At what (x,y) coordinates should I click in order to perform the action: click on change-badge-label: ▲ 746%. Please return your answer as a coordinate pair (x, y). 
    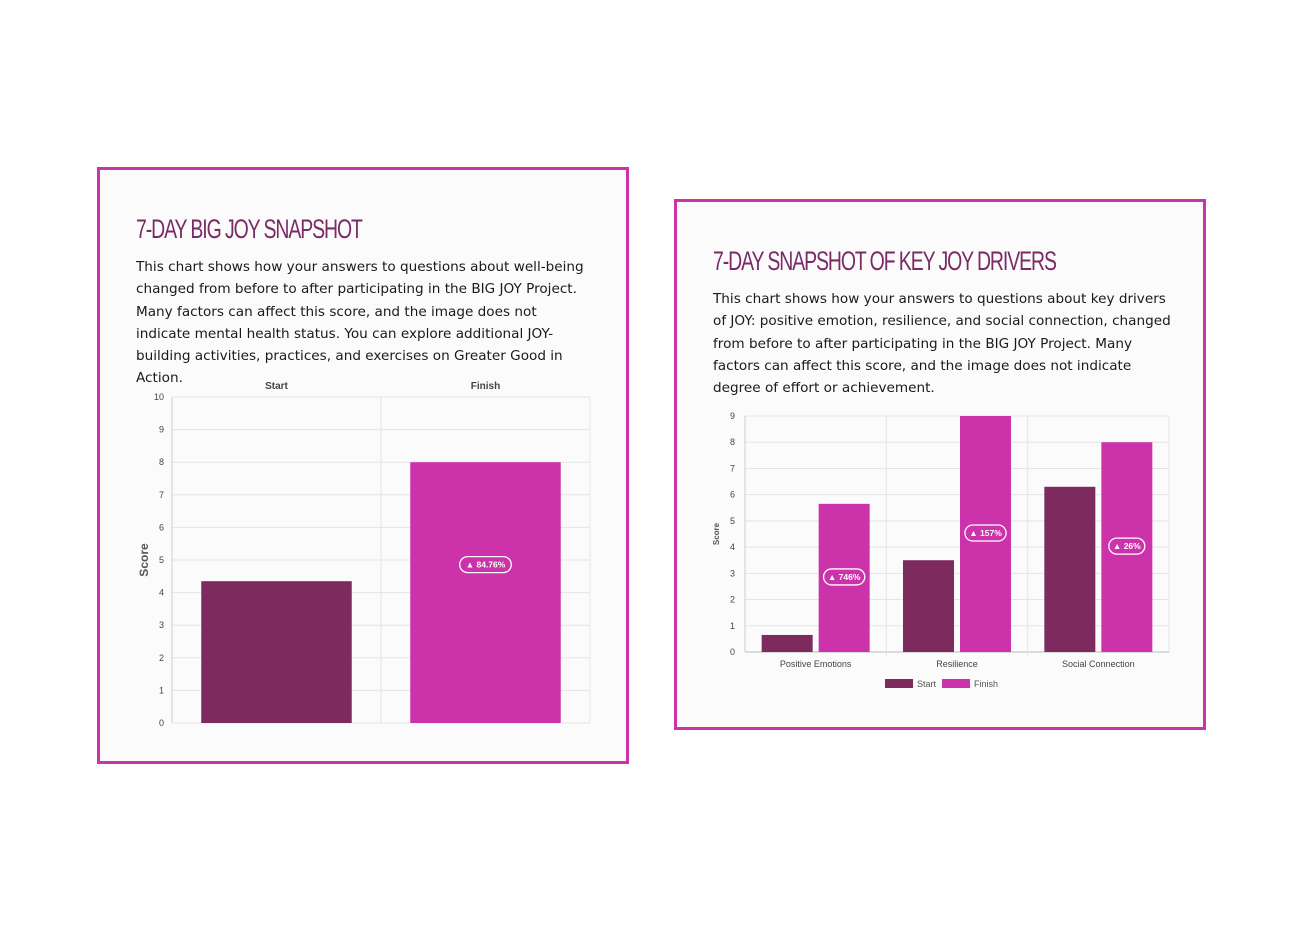
    Looking at the image, I should click on (844, 577).